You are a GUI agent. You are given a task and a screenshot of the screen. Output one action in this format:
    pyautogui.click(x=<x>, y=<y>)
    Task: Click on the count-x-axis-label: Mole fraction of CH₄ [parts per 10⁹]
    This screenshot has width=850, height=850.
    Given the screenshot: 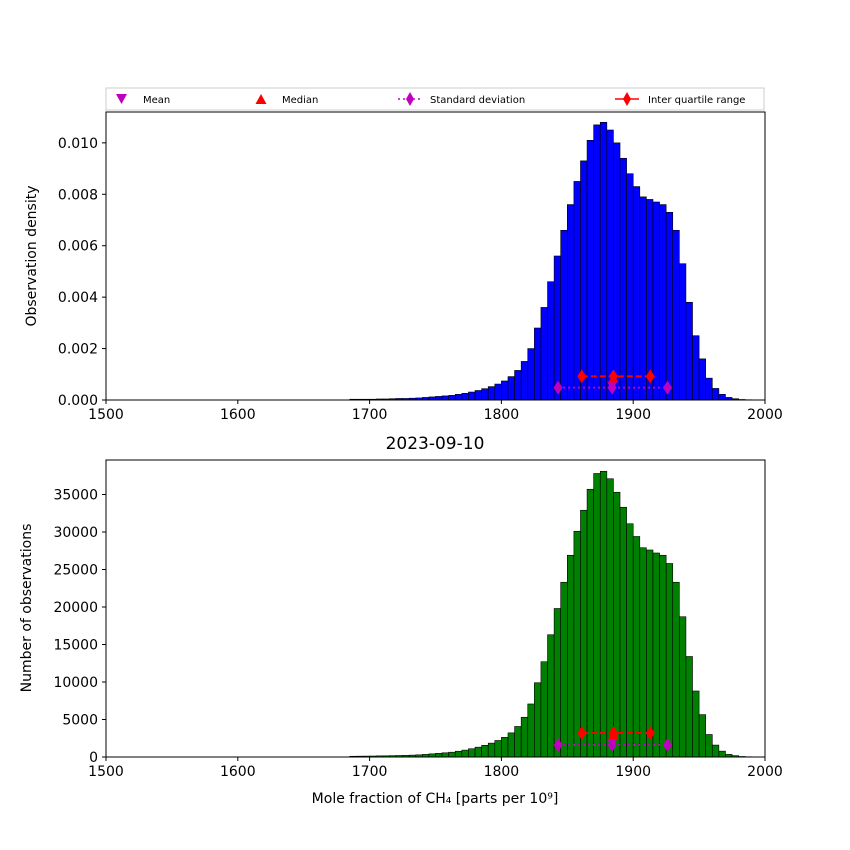 What is the action you would take?
    pyautogui.click(x=435, y=799)
    